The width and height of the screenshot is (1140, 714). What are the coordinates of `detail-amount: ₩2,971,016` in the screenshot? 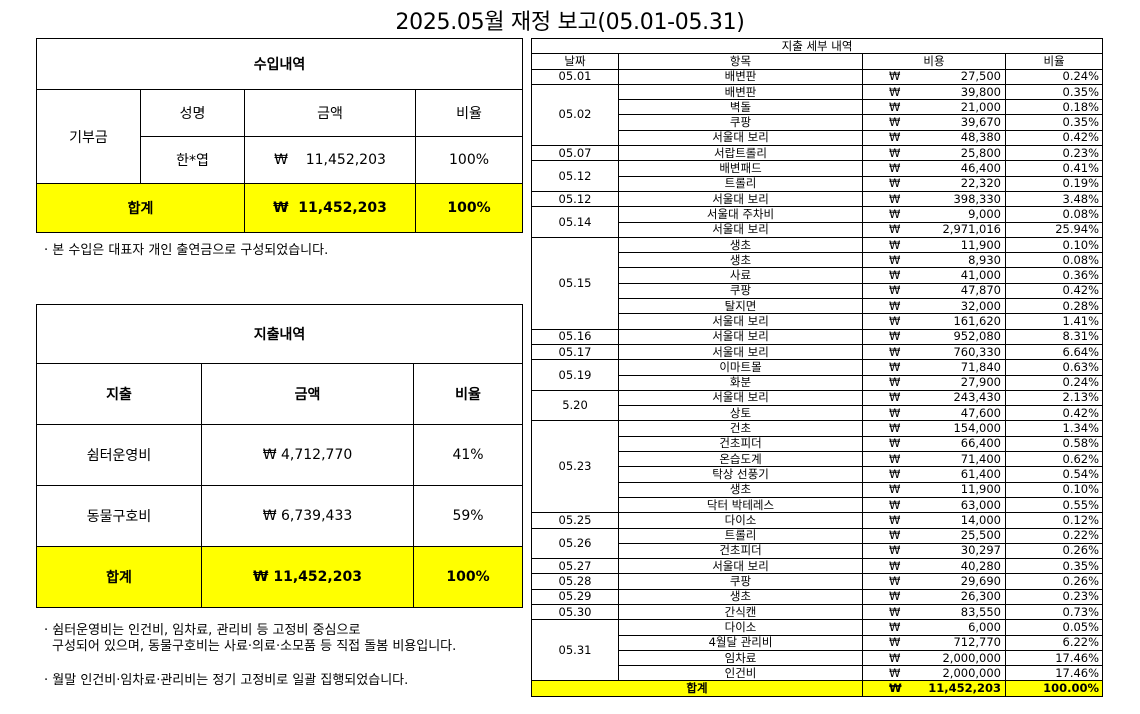 It's located at (934, 229).